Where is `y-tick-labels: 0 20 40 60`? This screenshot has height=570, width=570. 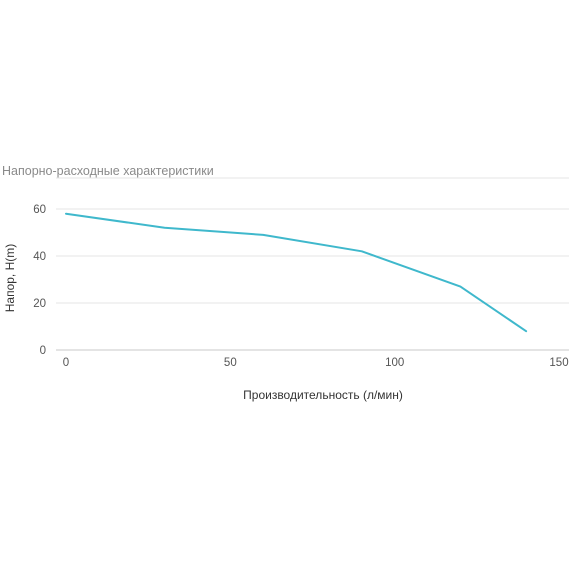 y-tick-labels: 0 20 40 60 is located at coordinates (39, 280).